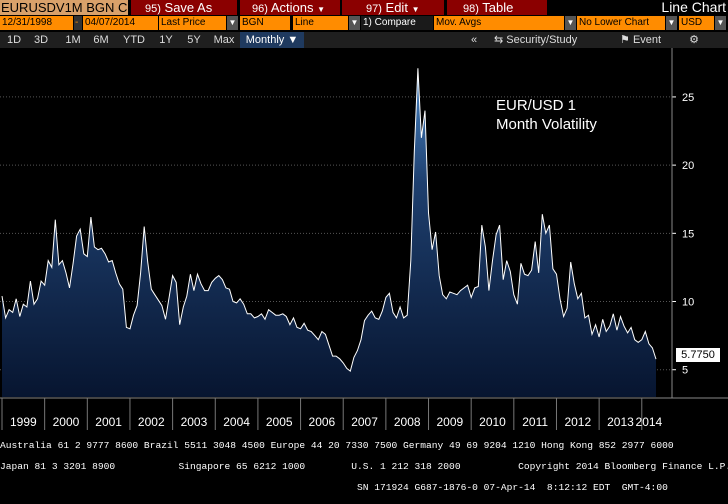  I want to click on compare-button: 1) Compare, so click(397, 23).